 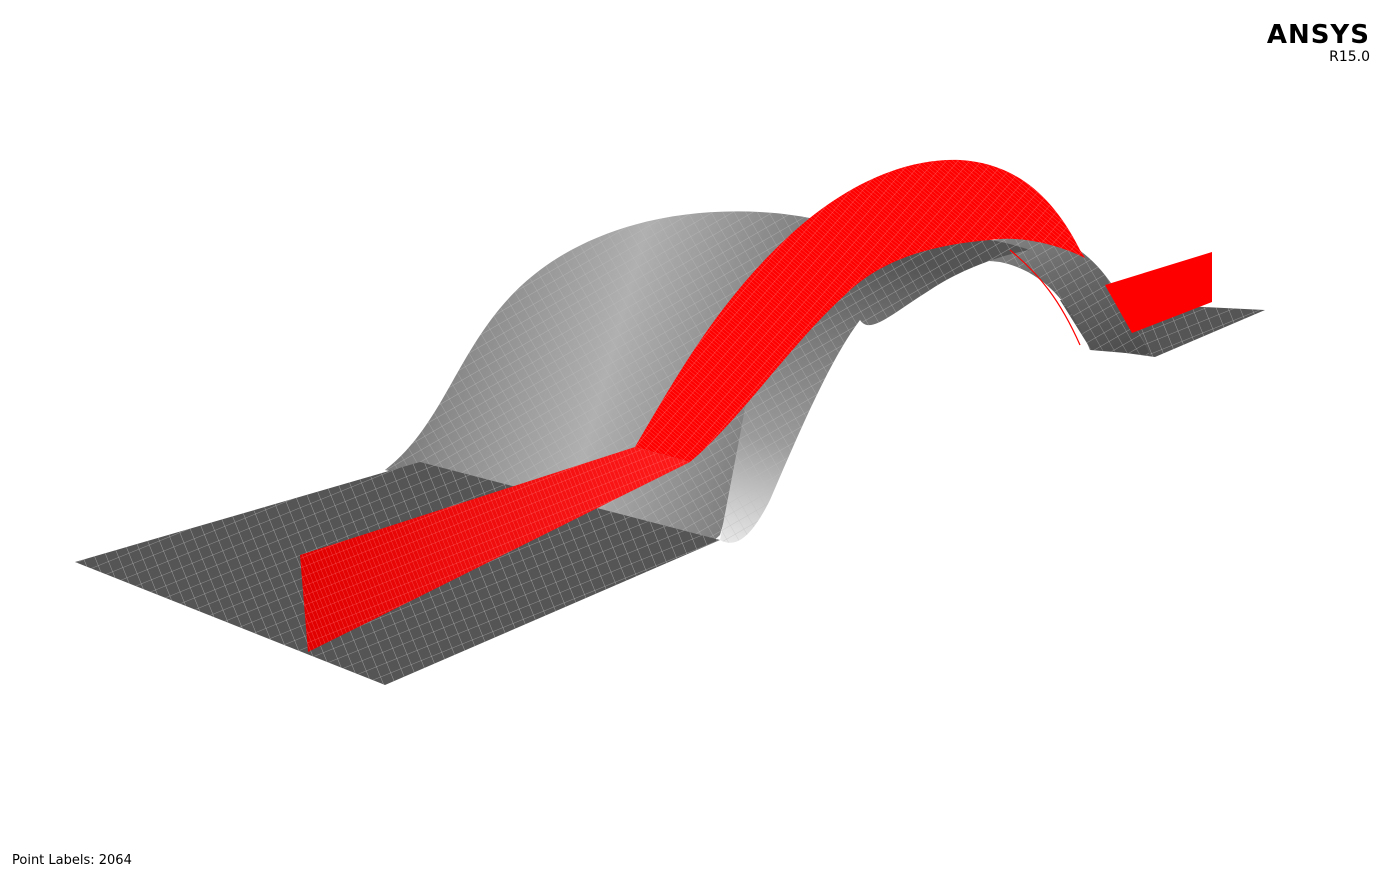 What do you see at coordinates (1318, 35) in the screenshot?
I see `logo-name: ANSYS` at bounding box center [1318, 35].